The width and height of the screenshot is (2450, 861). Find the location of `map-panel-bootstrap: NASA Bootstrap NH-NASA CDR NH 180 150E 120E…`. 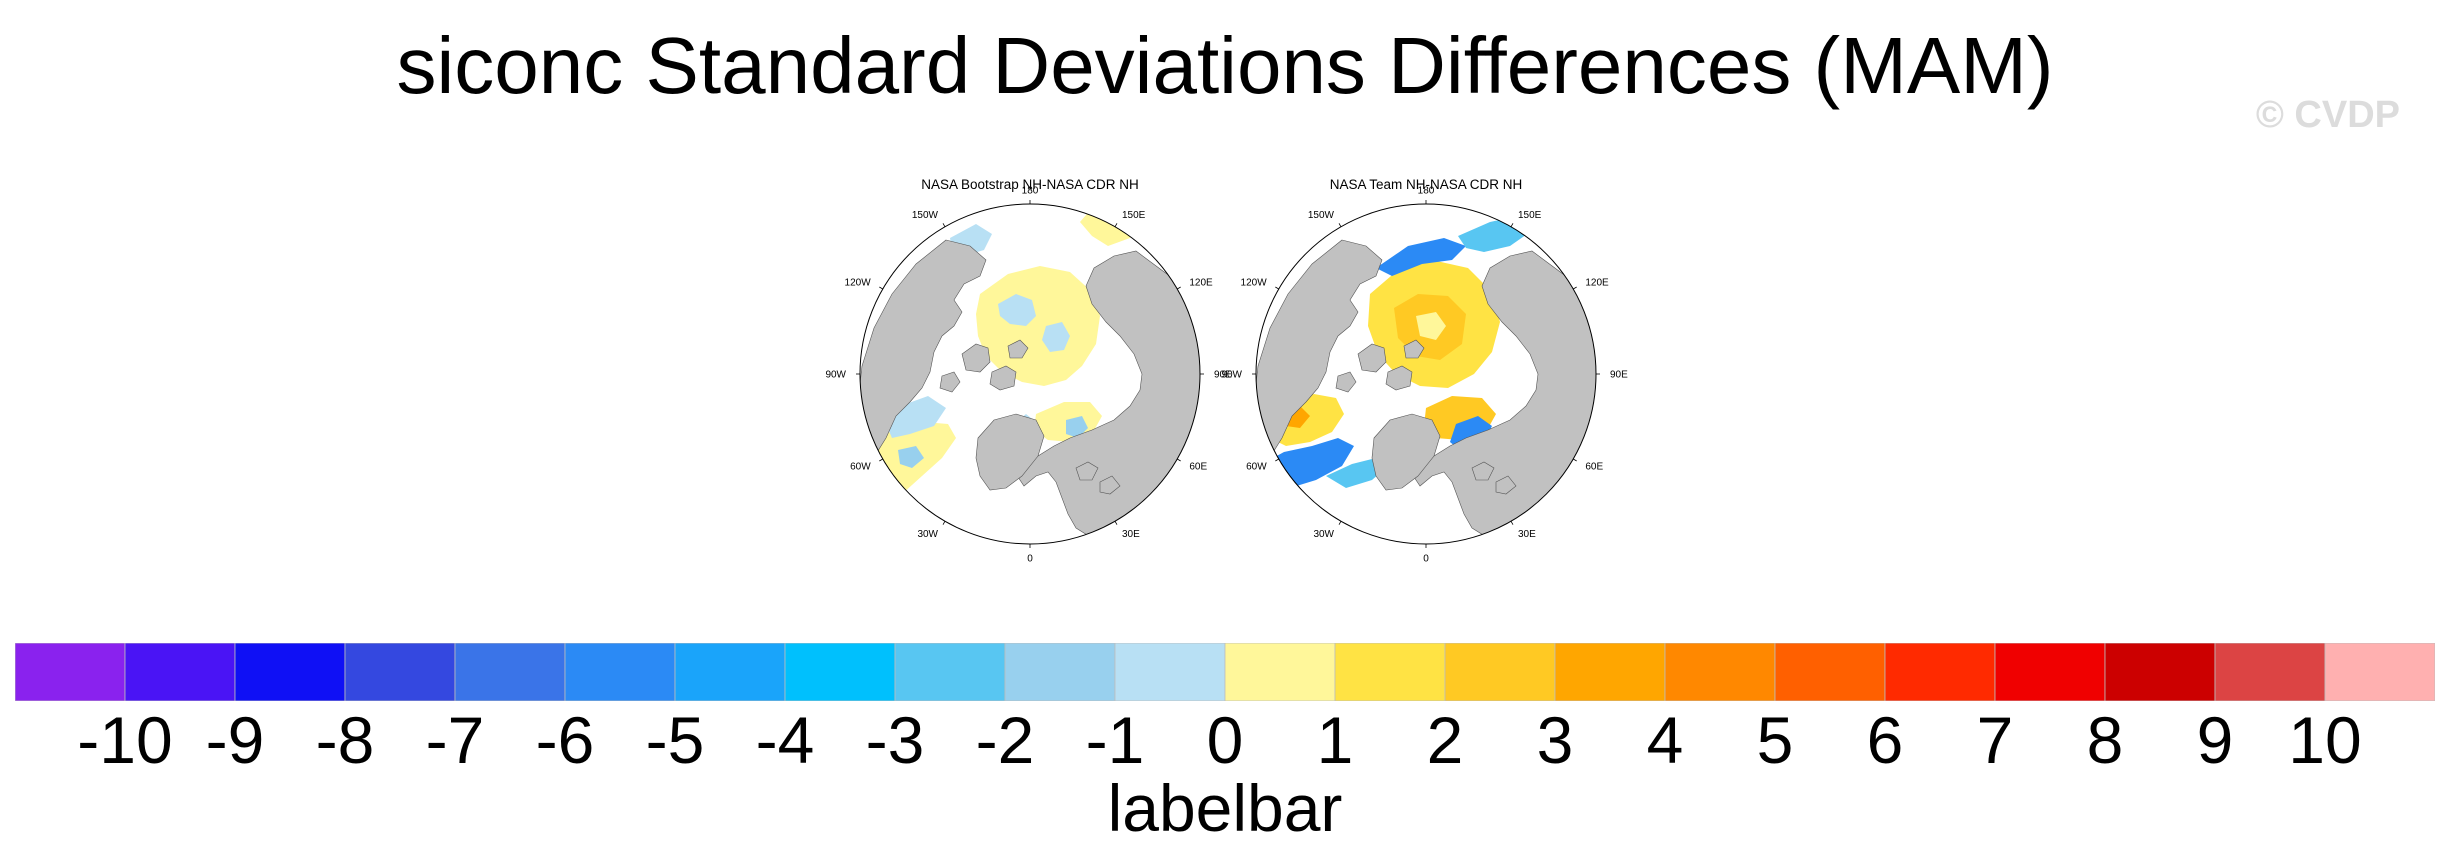

map-panel-bootstrap: NASA Bootstrap NH-NASA CDR NH 180 150E 120E… is located at coordinates (1028, 376).